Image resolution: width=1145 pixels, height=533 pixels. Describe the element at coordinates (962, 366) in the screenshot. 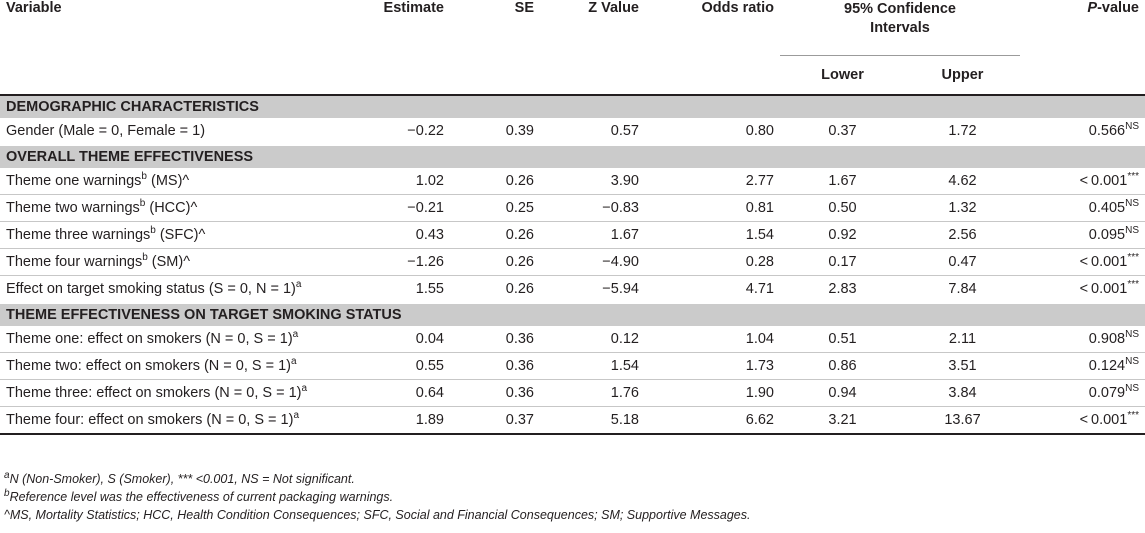

I see `ci-upper-cell: 3.51` at that location.